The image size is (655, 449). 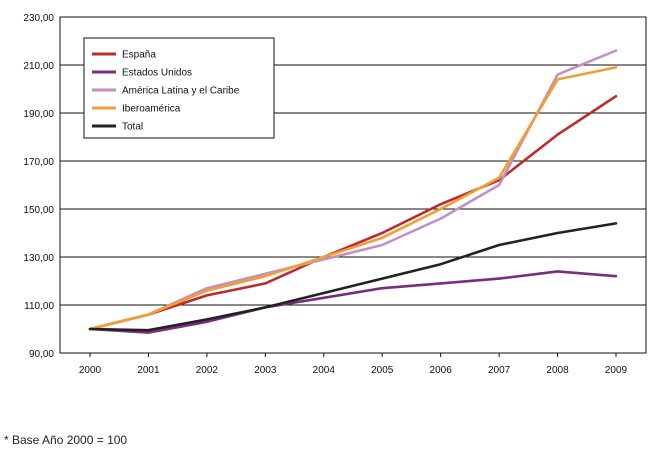 I want to click on x-tick-label: 2002, so click(x=207, y=370).